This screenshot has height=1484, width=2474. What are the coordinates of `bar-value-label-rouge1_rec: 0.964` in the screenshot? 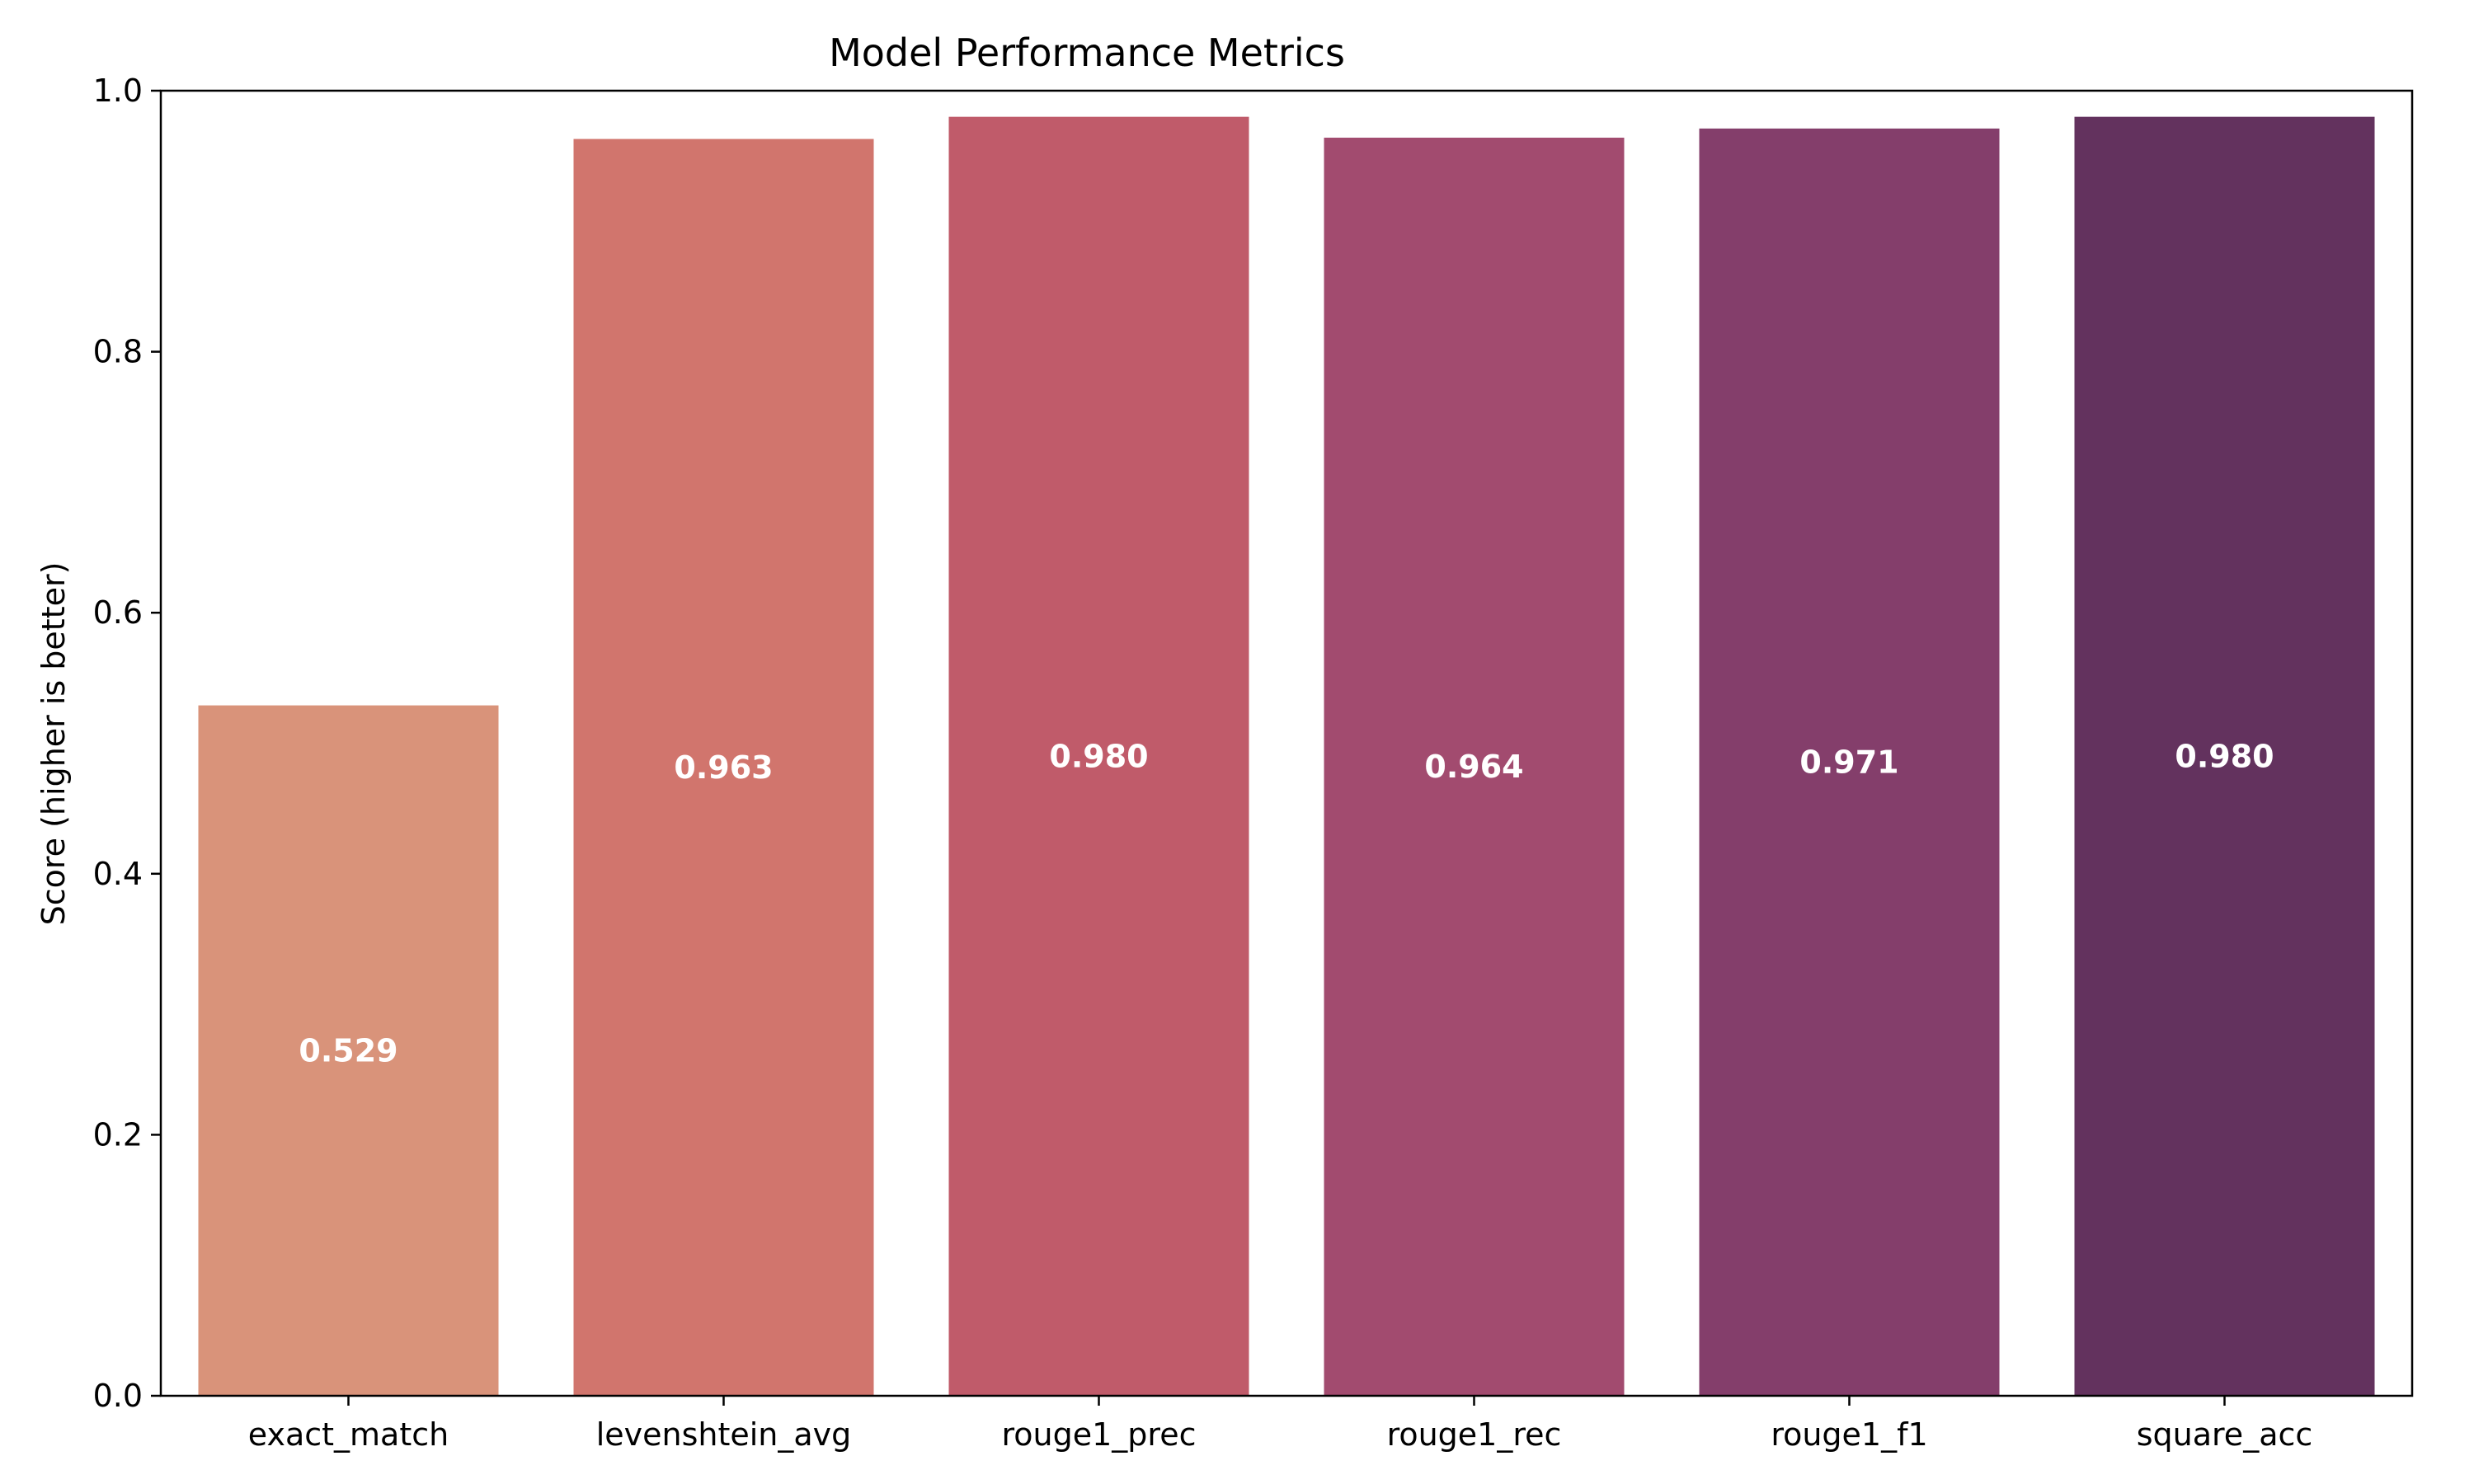 It's located at (1473, 767).